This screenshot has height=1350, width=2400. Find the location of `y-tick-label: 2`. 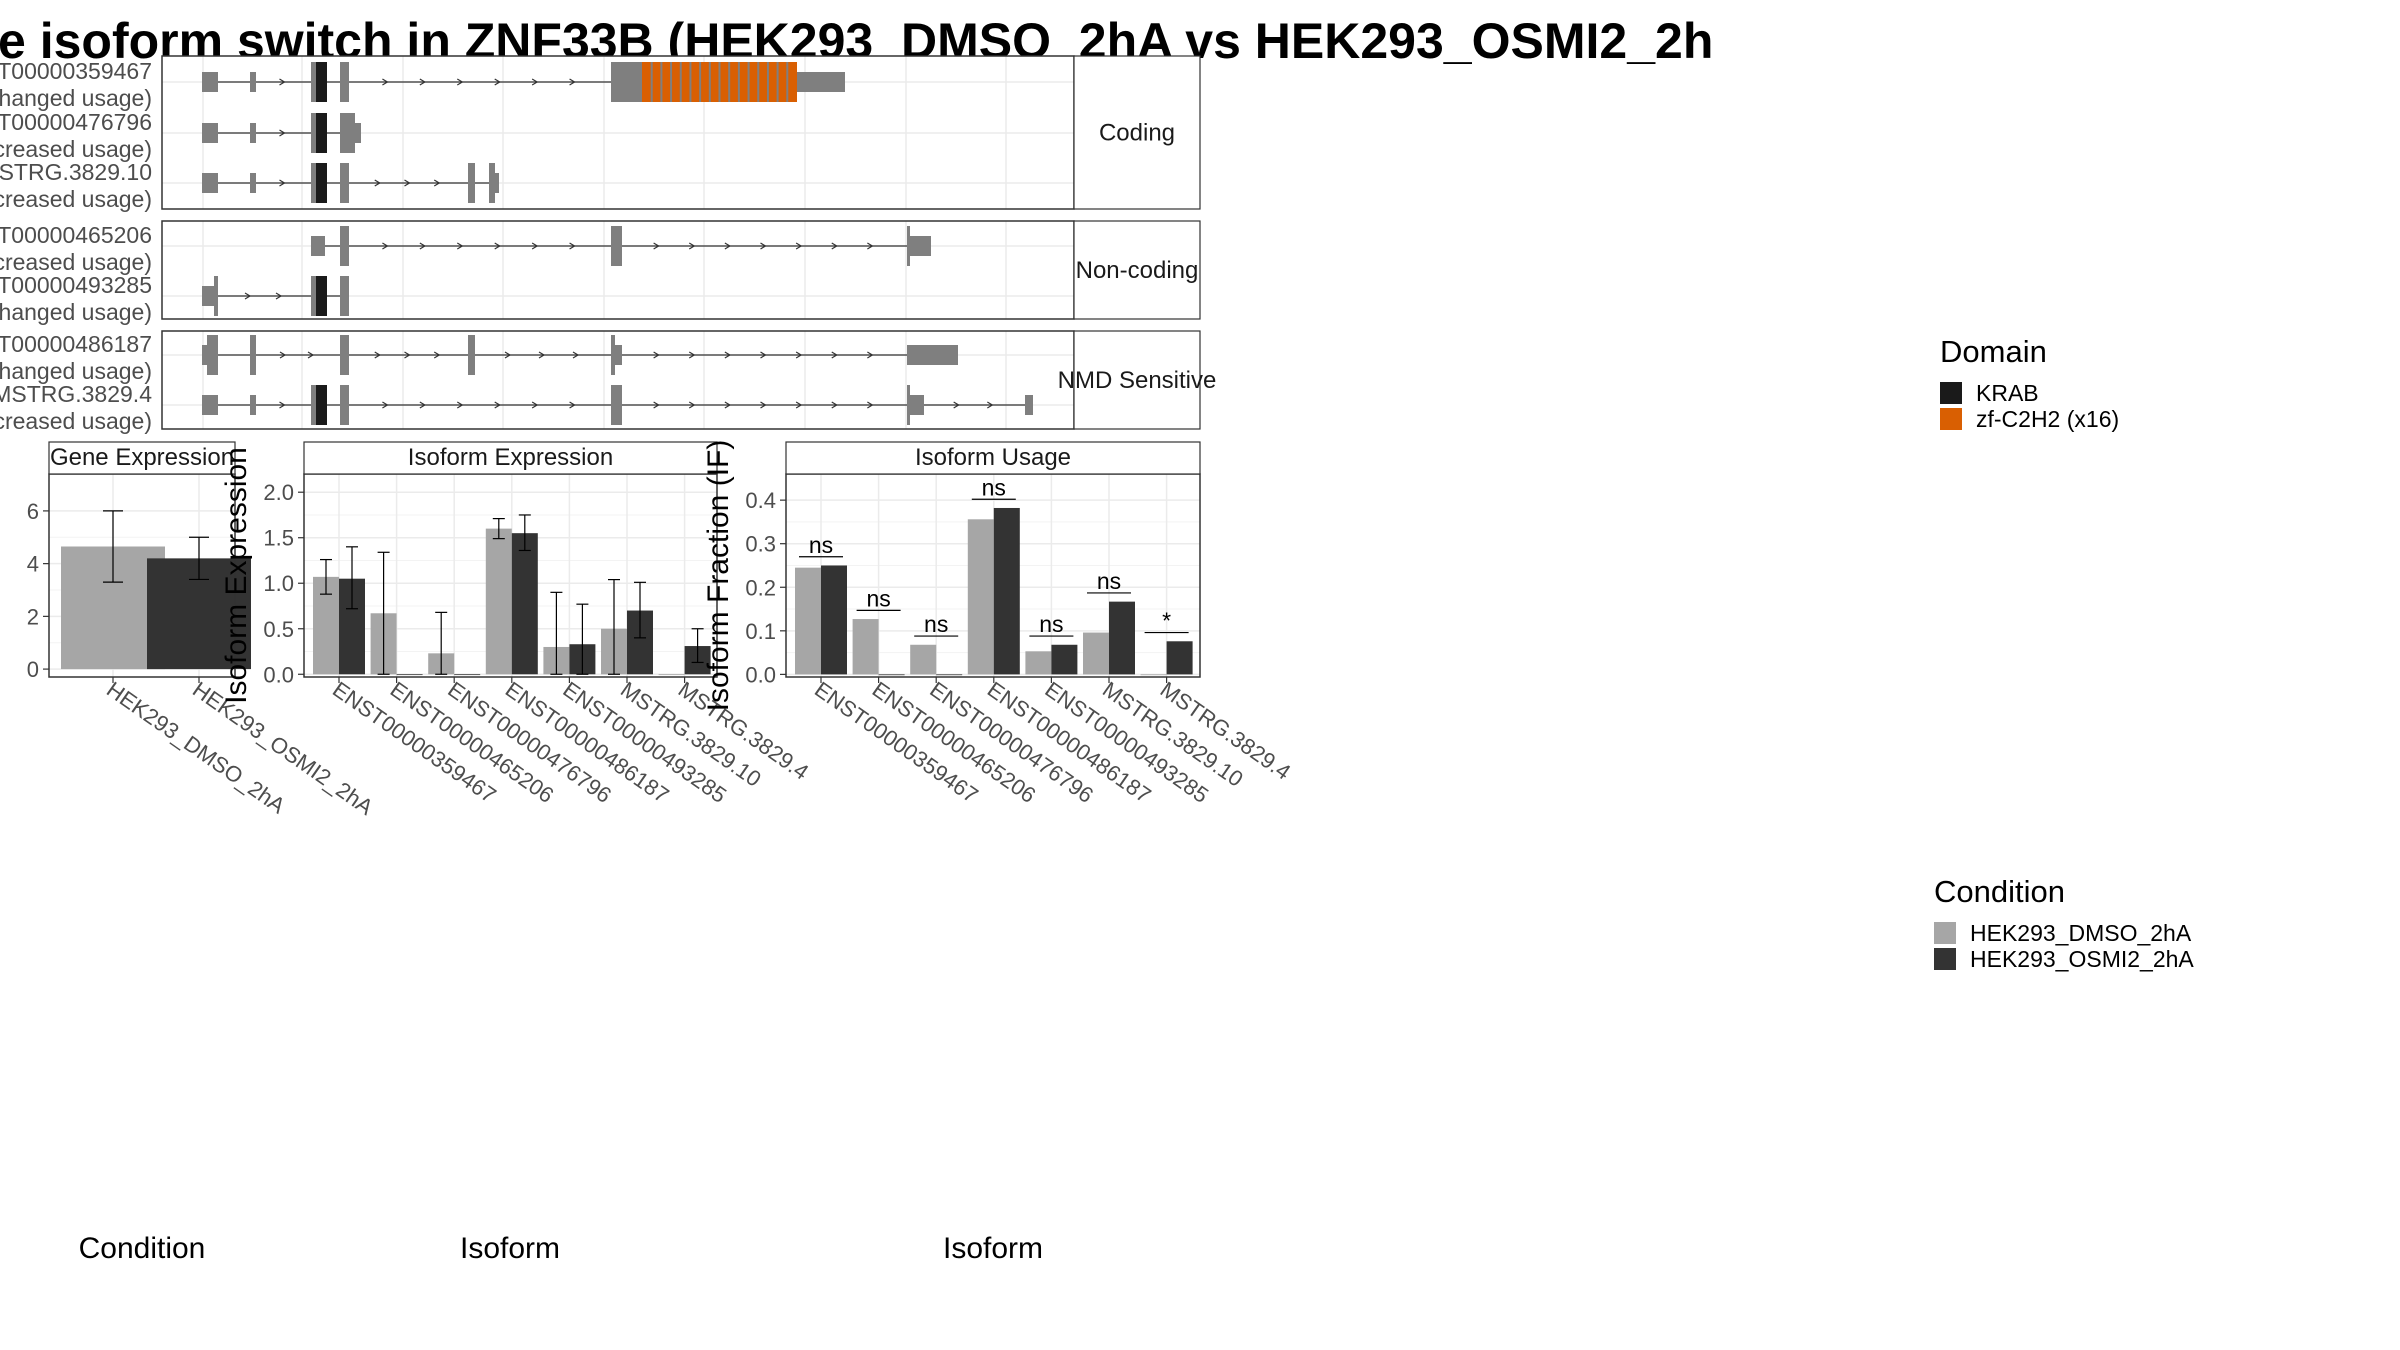

y-tick-label: 2 is located at coordinates (33, 616).